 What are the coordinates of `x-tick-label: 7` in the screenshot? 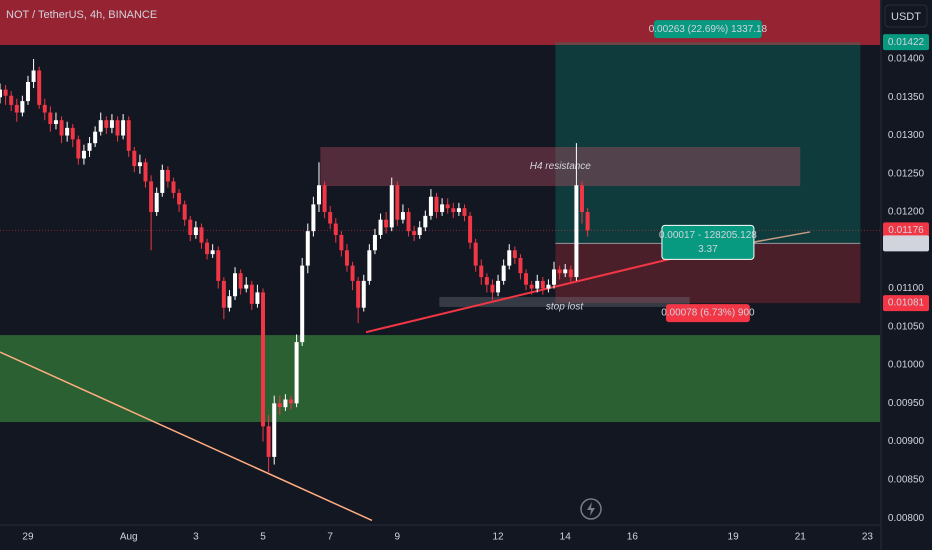 It's located at (330, 537).